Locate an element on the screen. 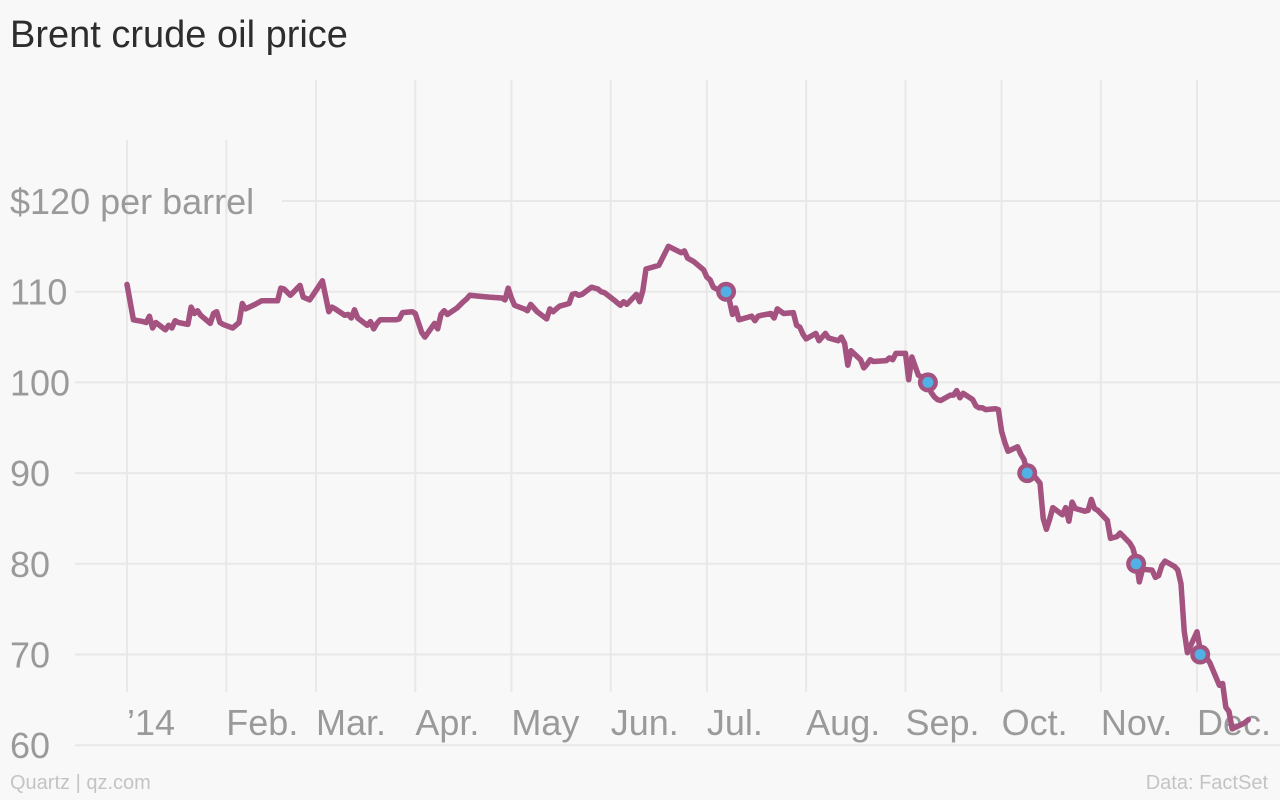 The image size is (1280, 800). y-tick-label: 110 is located at coordinates (38, 292).